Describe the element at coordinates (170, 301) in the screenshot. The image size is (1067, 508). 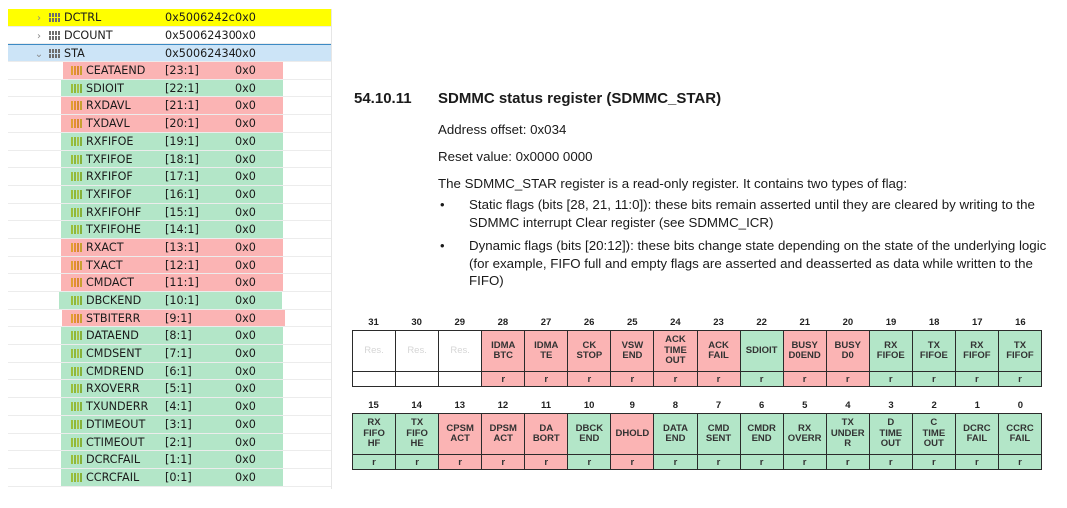
I see `field-row-dbckend: DBCKEND [10:1] 0x0` at that location.